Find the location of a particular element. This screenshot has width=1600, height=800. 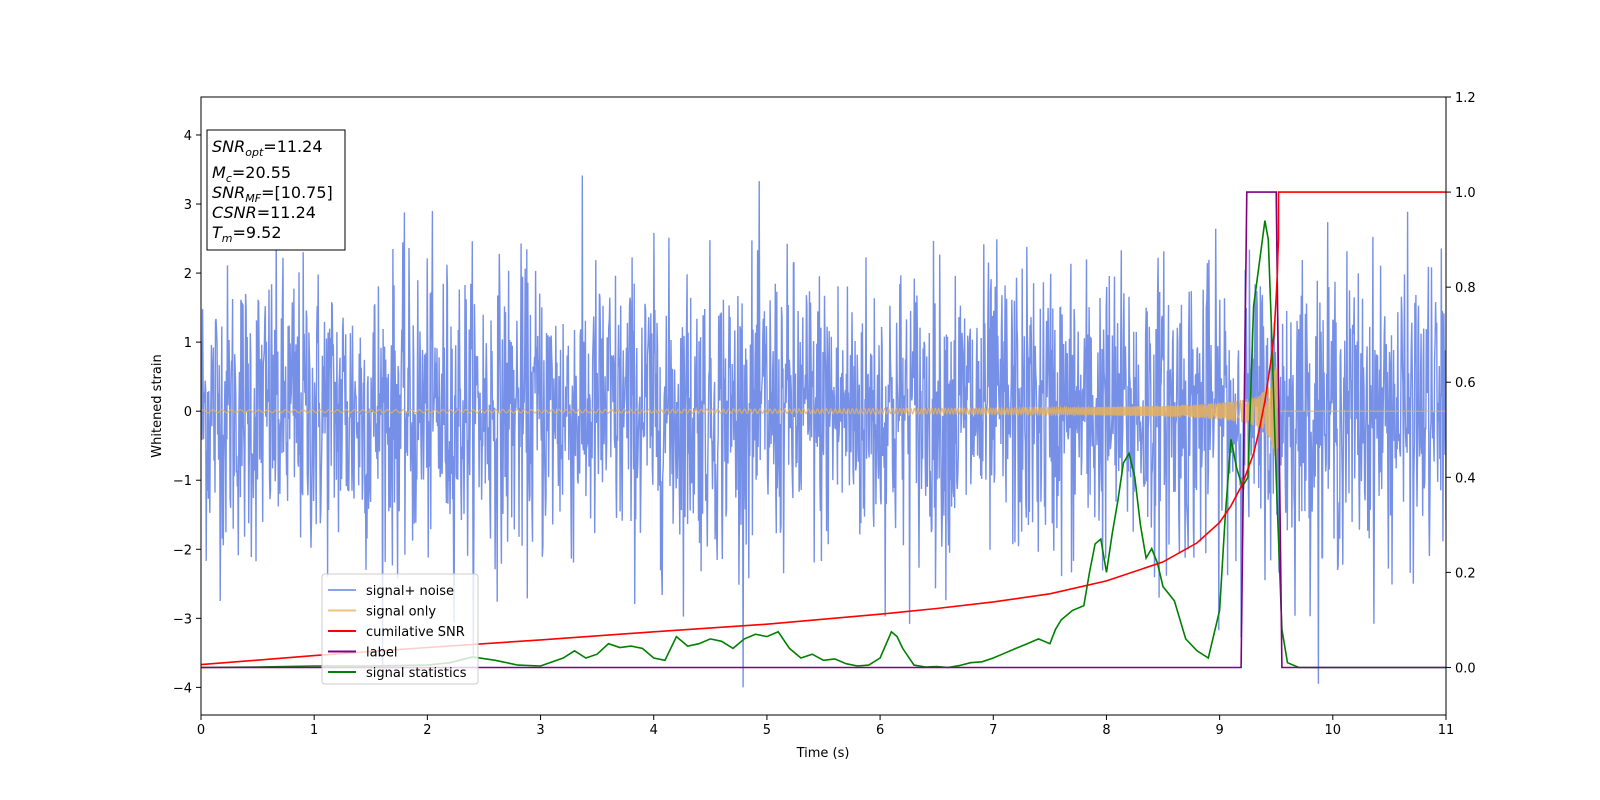

y-axis-right: 0.0 0.2 0.4 0.6 0.8 1.0 1.2 is located at coordinates (1461, 383).